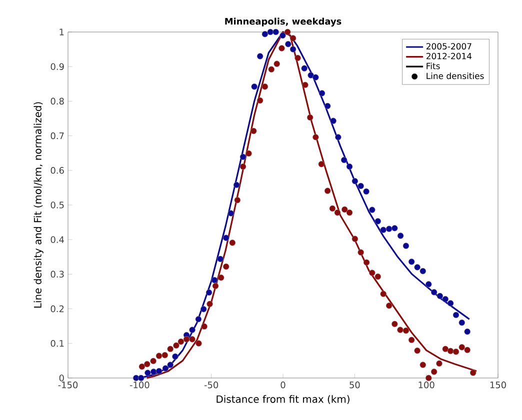 This screenshot has height=420, width=522. What do you see at coordinates (283, 399) in the screenshot?
I see `x-axis-title: Distance from fit max (km)` at bounding box center [283, 399].